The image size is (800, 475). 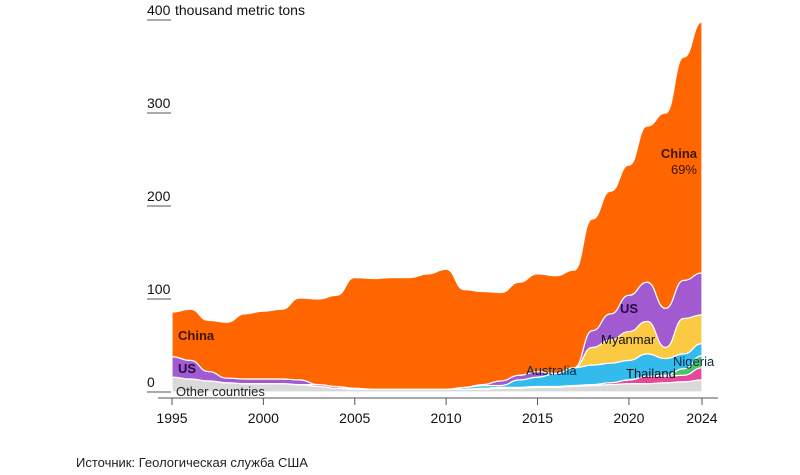 I want to click on label-myanmar: Myanmar, so click(x=628, y=339).